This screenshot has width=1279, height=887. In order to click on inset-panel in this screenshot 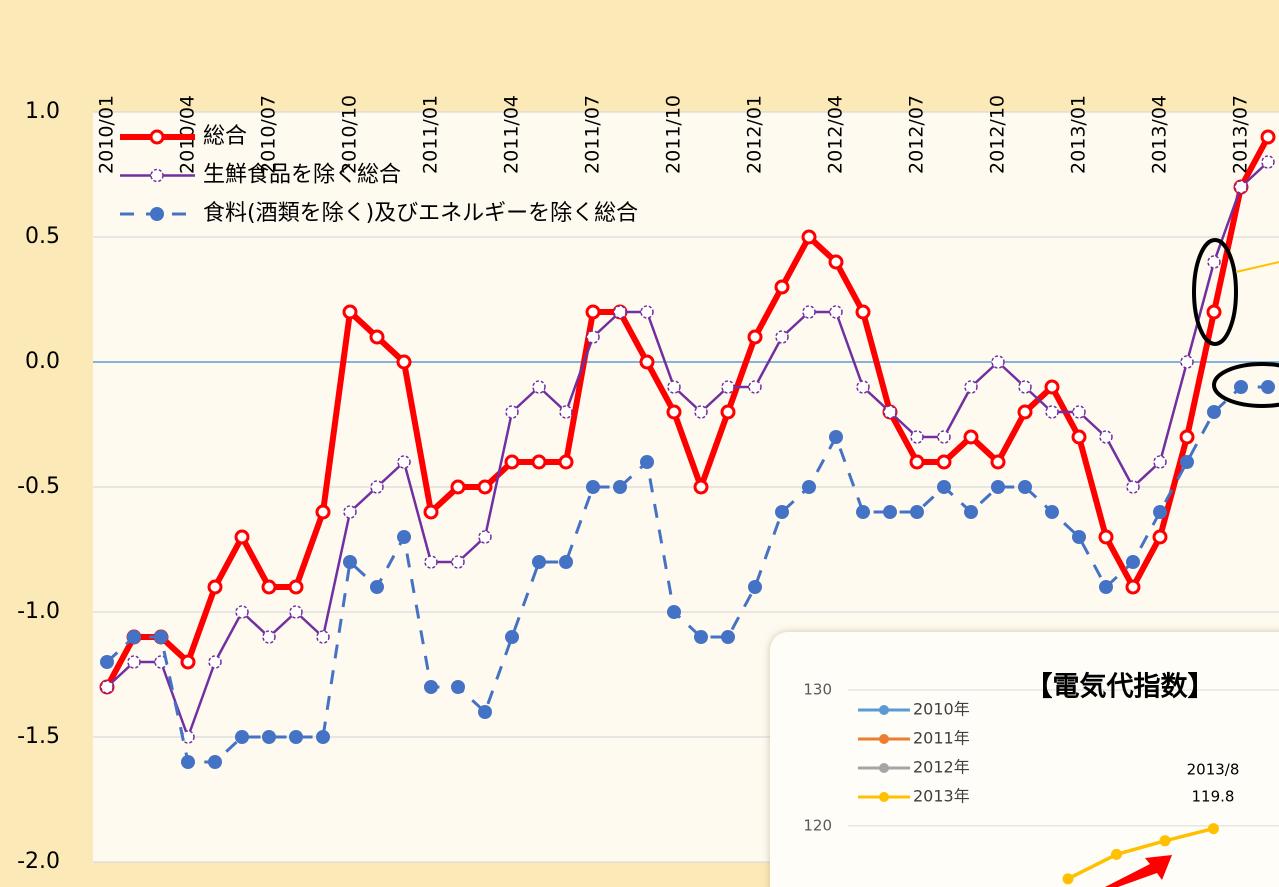, I will do `click(1024, 759)`.